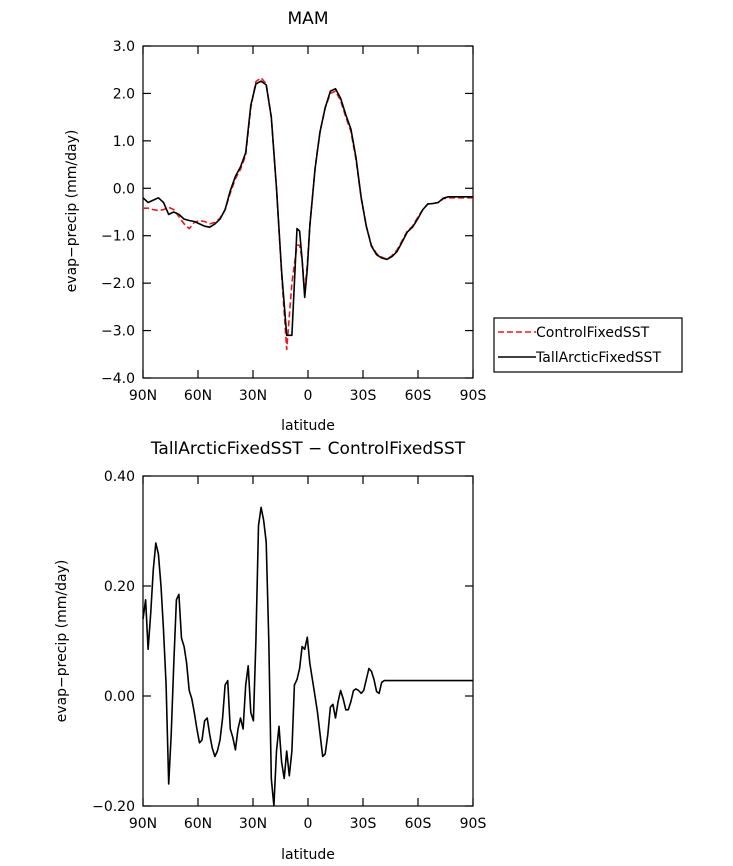  Describe the element at coordinates (113, 807) in the screenshot. I see `bottom-y-tick-label: −0.20` at that location.